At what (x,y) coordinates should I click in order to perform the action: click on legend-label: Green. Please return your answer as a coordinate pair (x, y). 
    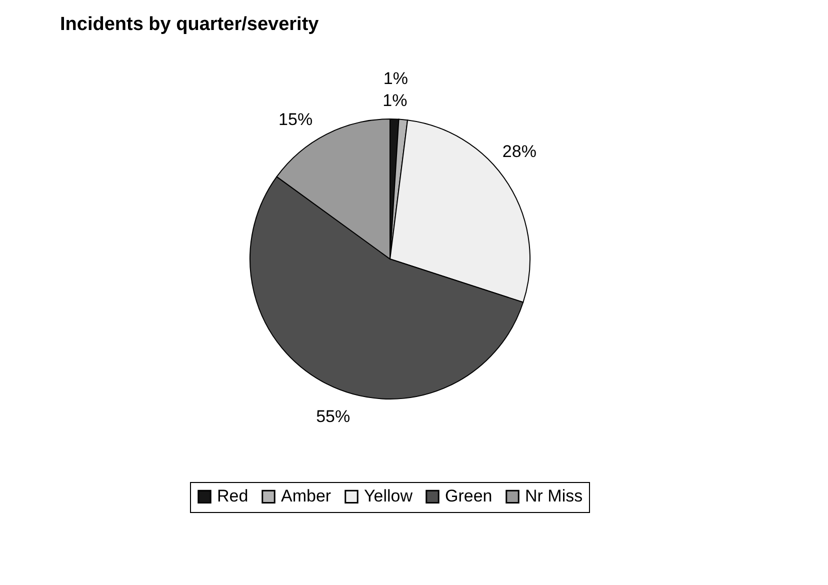
    Looking at the image, I should click on (468, 496).